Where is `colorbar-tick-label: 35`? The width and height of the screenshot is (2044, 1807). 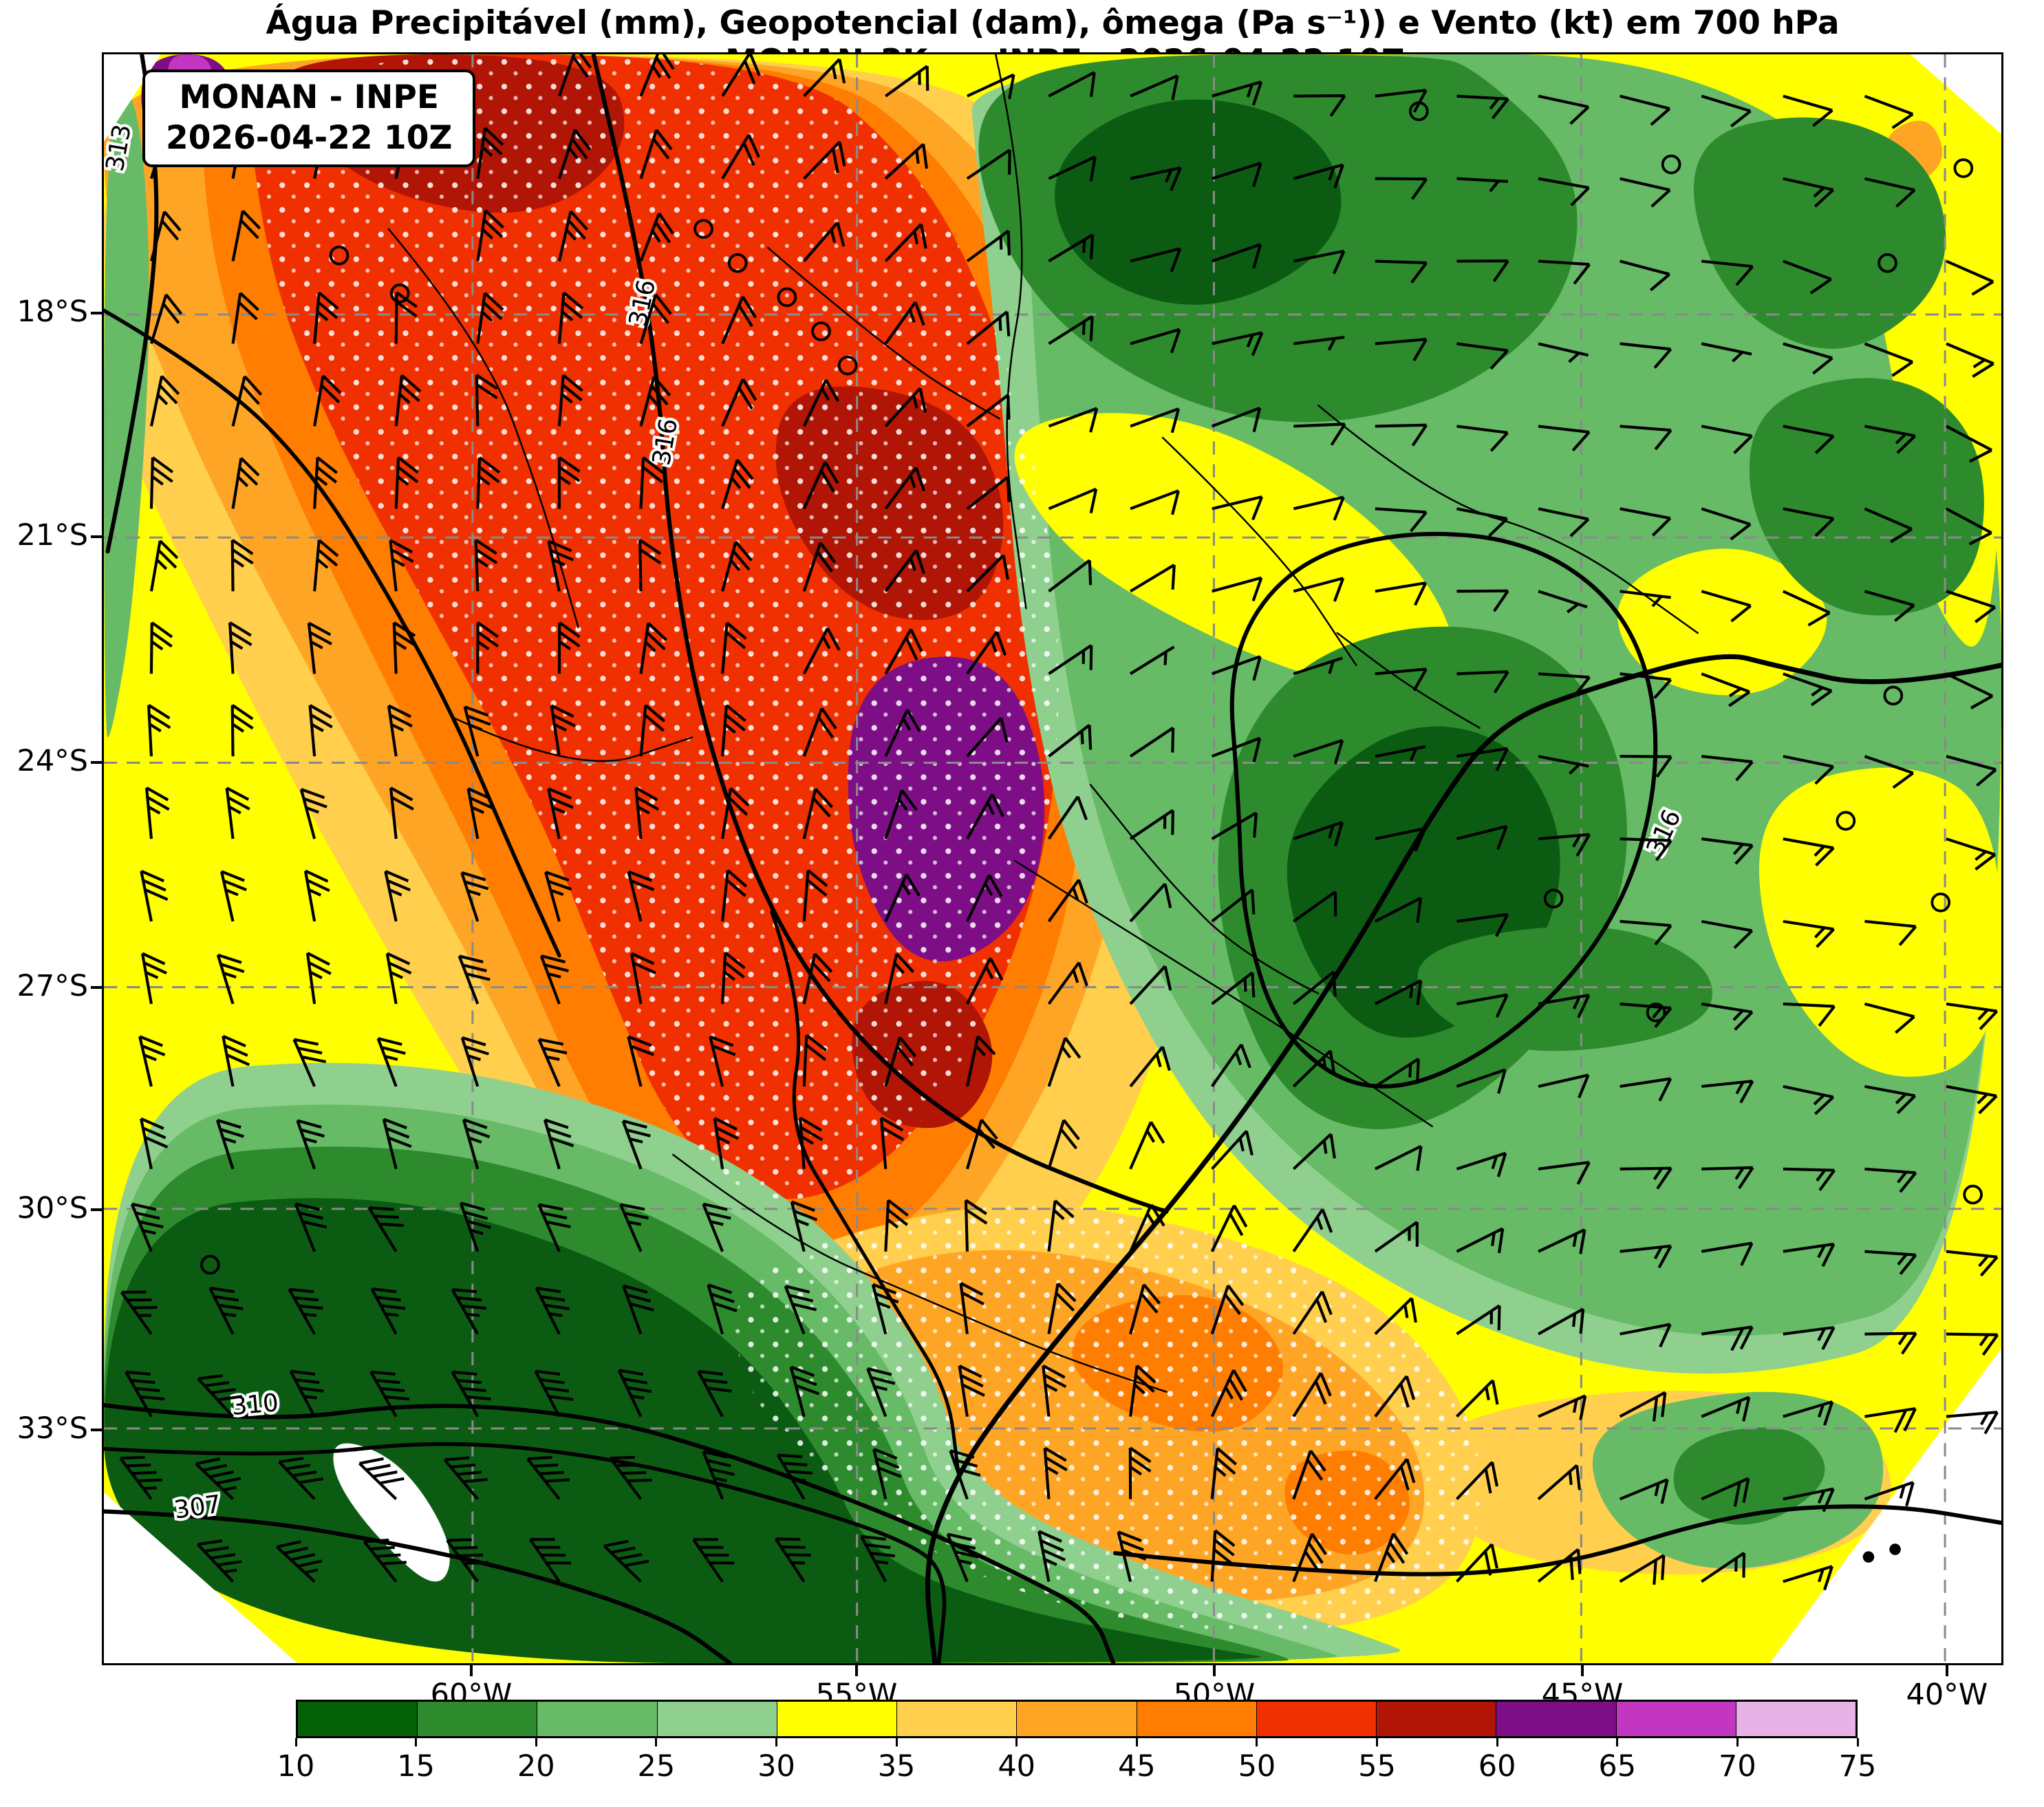 colorbar-tick-label: 35 is located at coordinates (896, 1766).